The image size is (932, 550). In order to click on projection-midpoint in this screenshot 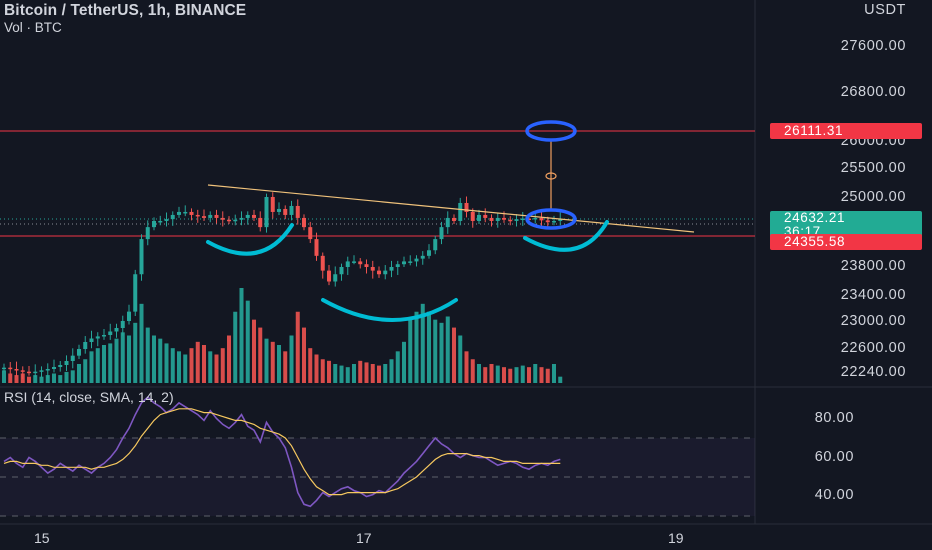, I will do `click(551, 176)`.